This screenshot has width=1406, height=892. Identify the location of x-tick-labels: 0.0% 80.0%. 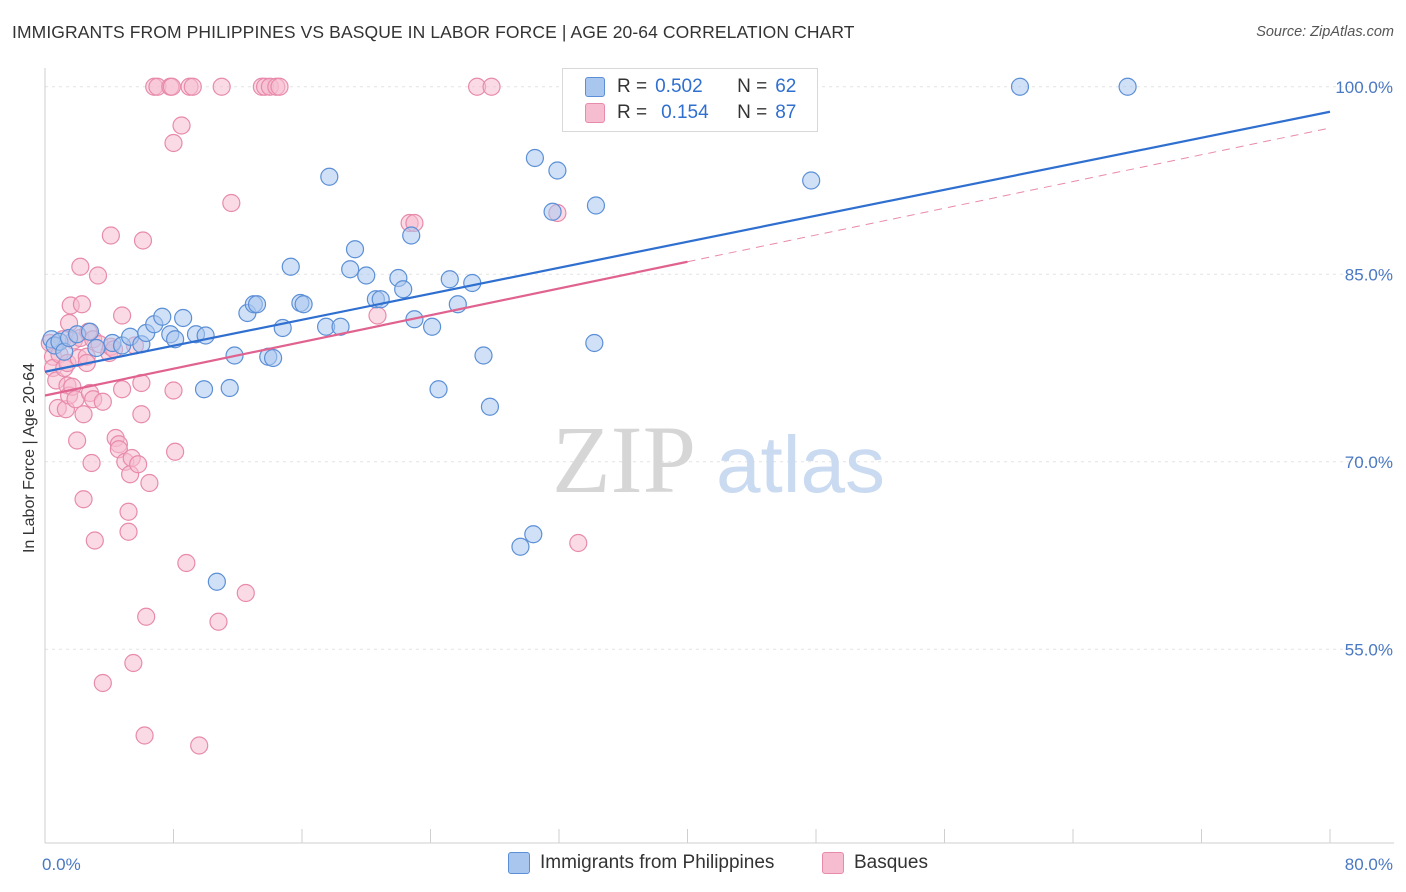
(717, 864).